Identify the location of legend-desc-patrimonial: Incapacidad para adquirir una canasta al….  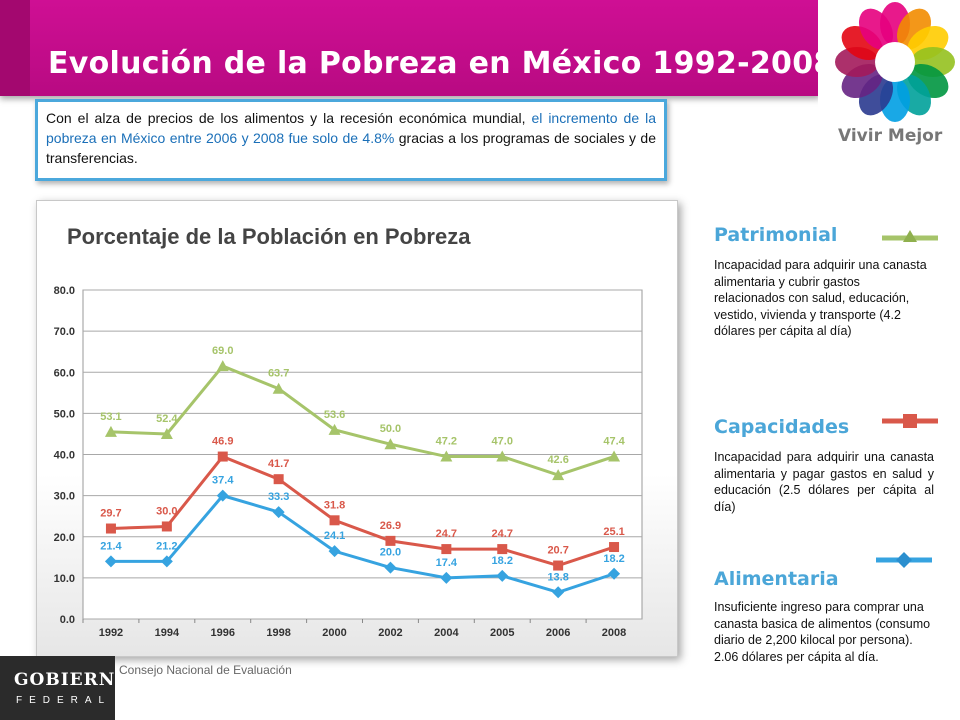
(820, 298).